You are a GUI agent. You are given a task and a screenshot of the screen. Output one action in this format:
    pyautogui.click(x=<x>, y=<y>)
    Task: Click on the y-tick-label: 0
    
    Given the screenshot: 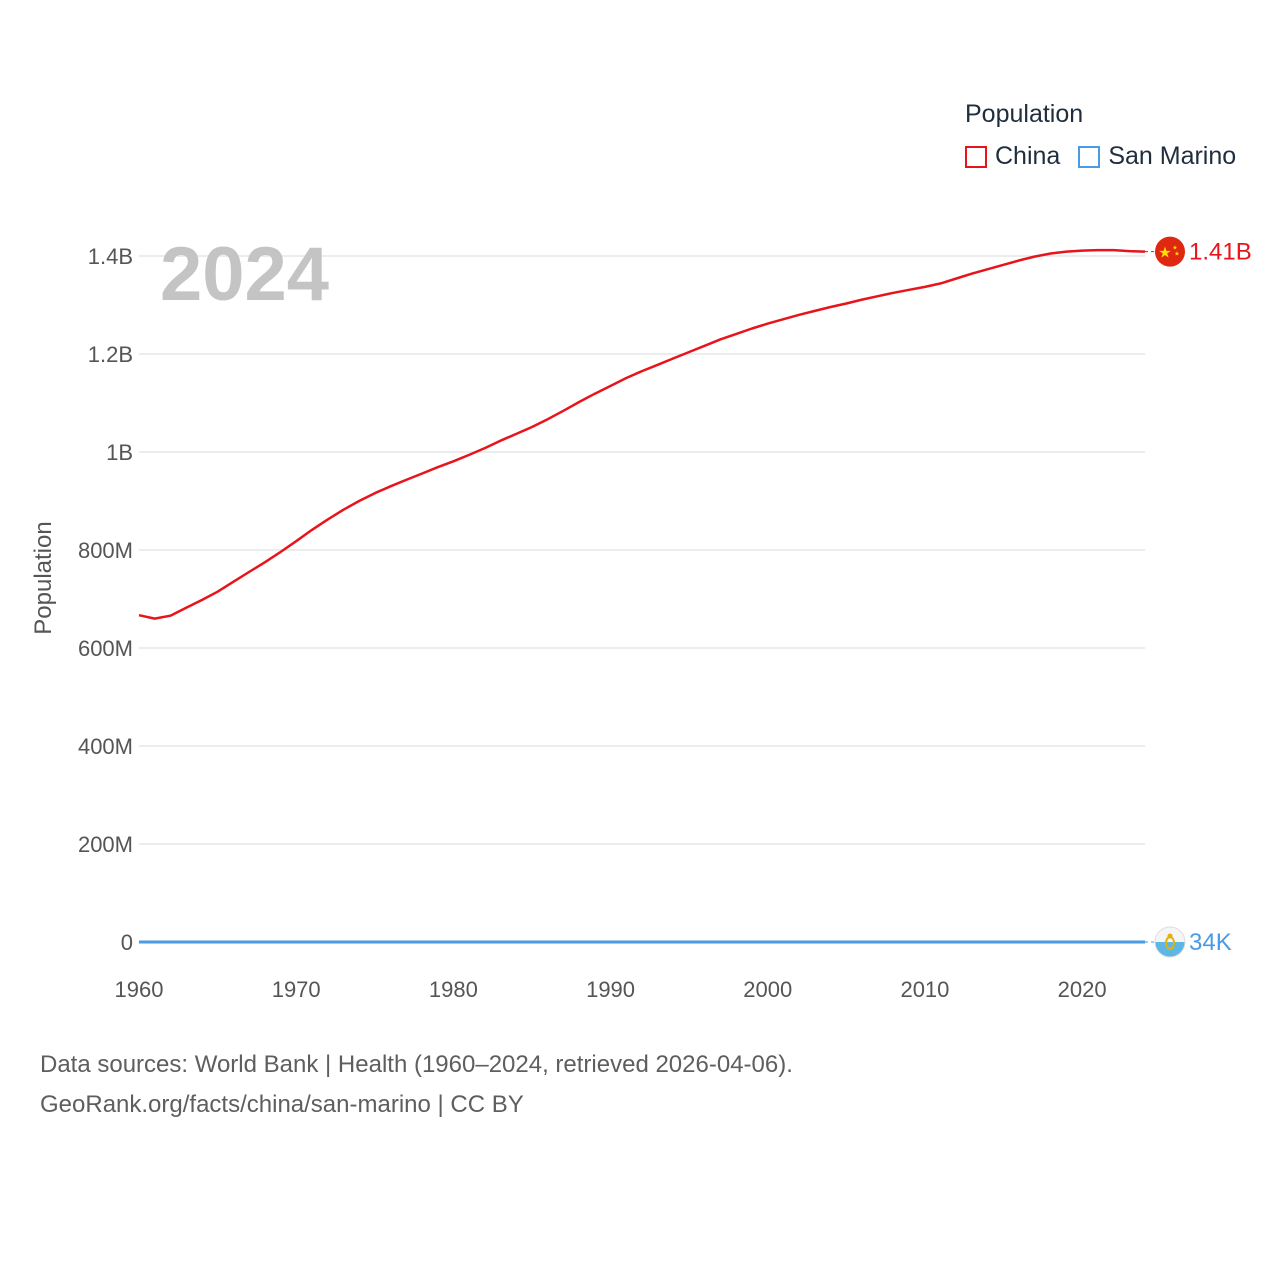 What is the action you would take?
    pyautogui.click(x=127, y=942)
    